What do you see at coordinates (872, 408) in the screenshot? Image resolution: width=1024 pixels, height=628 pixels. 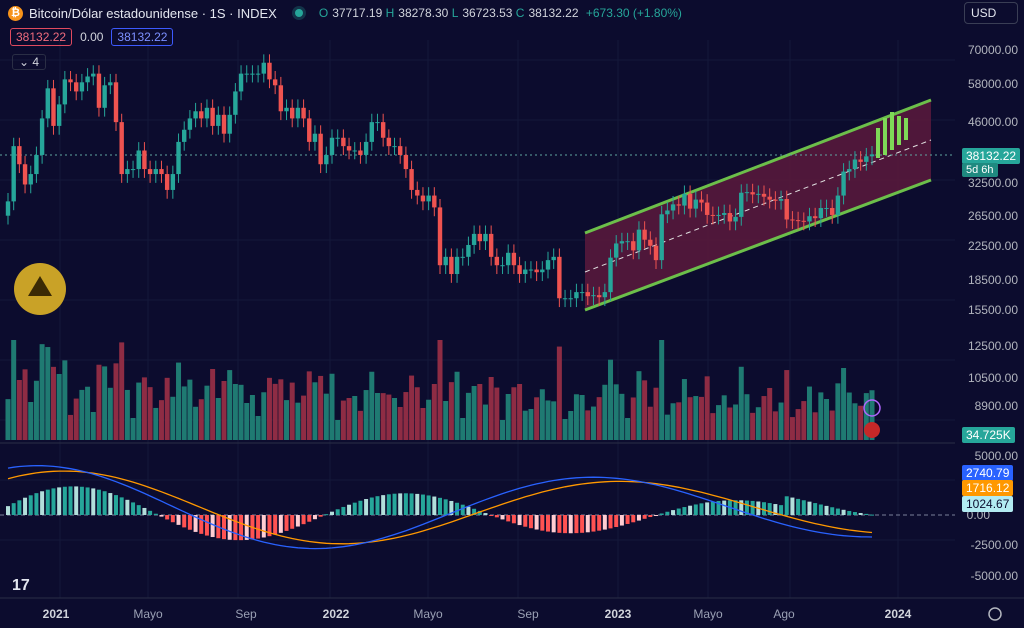 I see `lightning-icon` at bounding box center [872, 408].